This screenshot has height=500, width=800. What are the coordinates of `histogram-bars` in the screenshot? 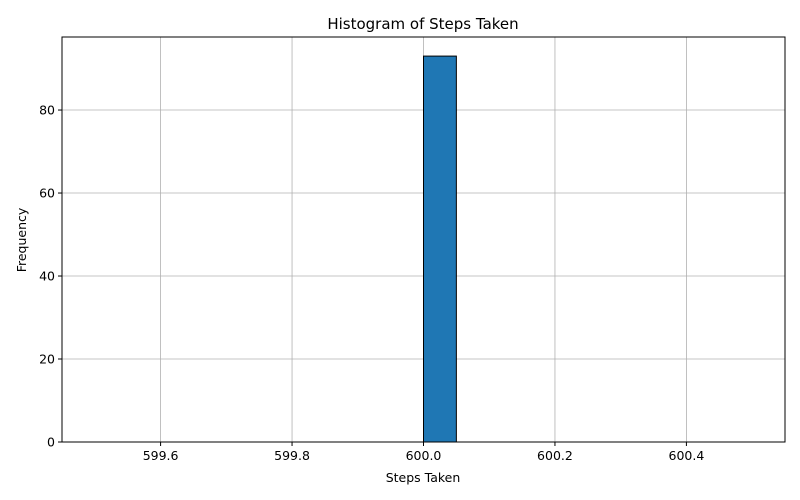 It's located at (440, 249).